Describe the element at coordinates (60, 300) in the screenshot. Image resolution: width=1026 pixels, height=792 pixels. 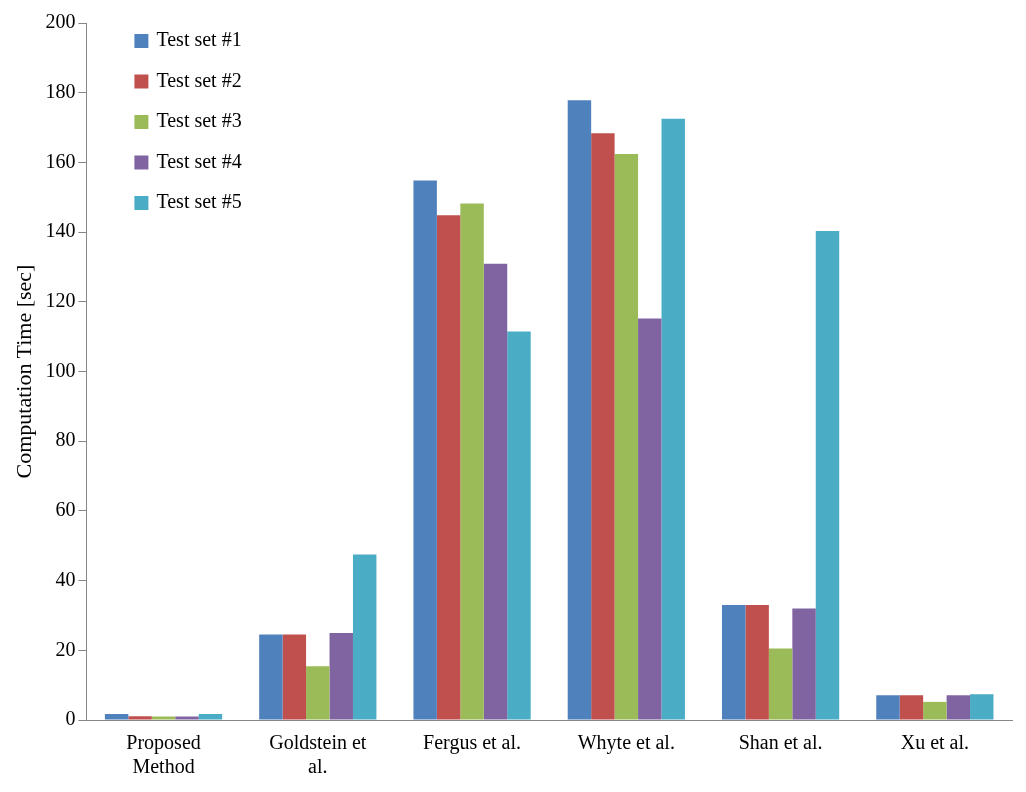
I see `y-tick-label: 120` at that location.